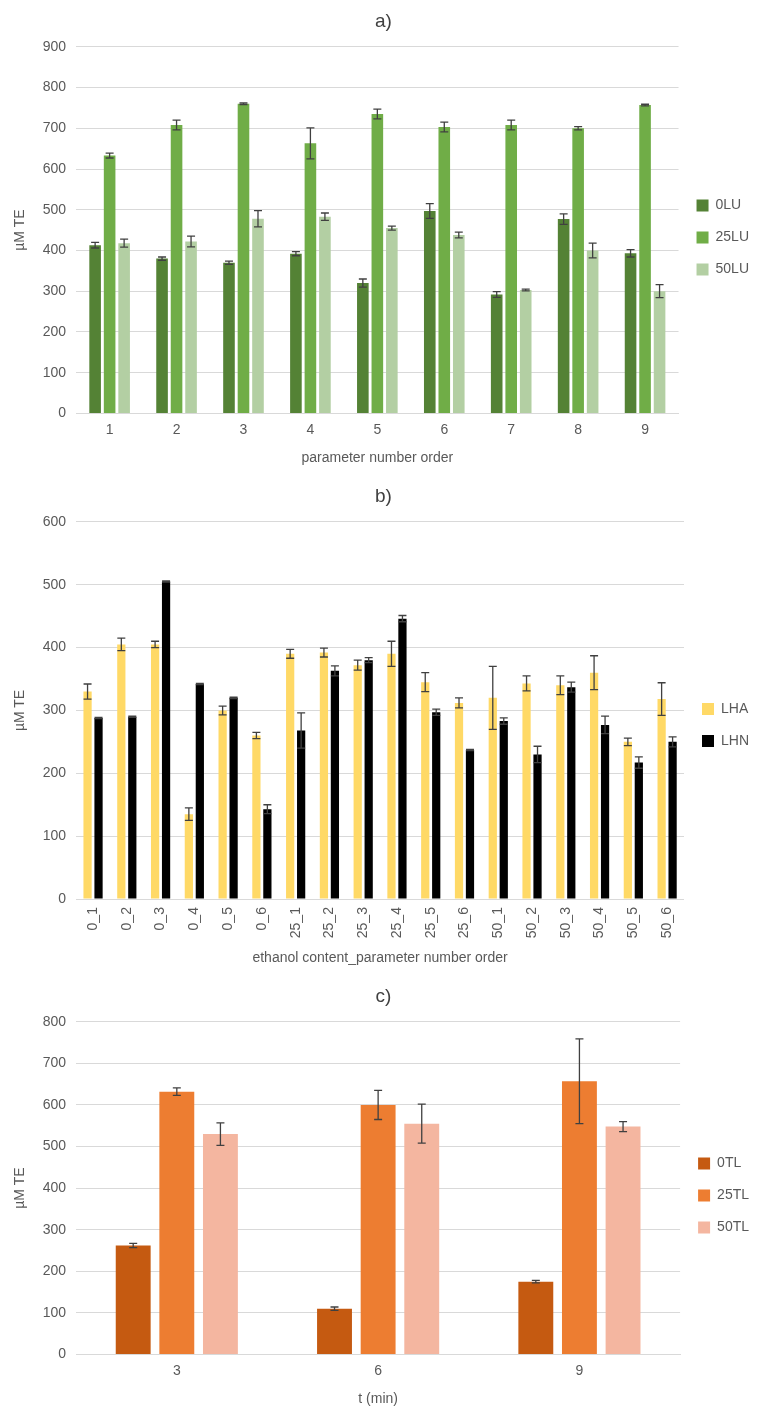 The image size is (767, 1416). Describe the element at coordinates (463, 922) in the screenshot. I see `x-tick-label: 25_6` at that location.